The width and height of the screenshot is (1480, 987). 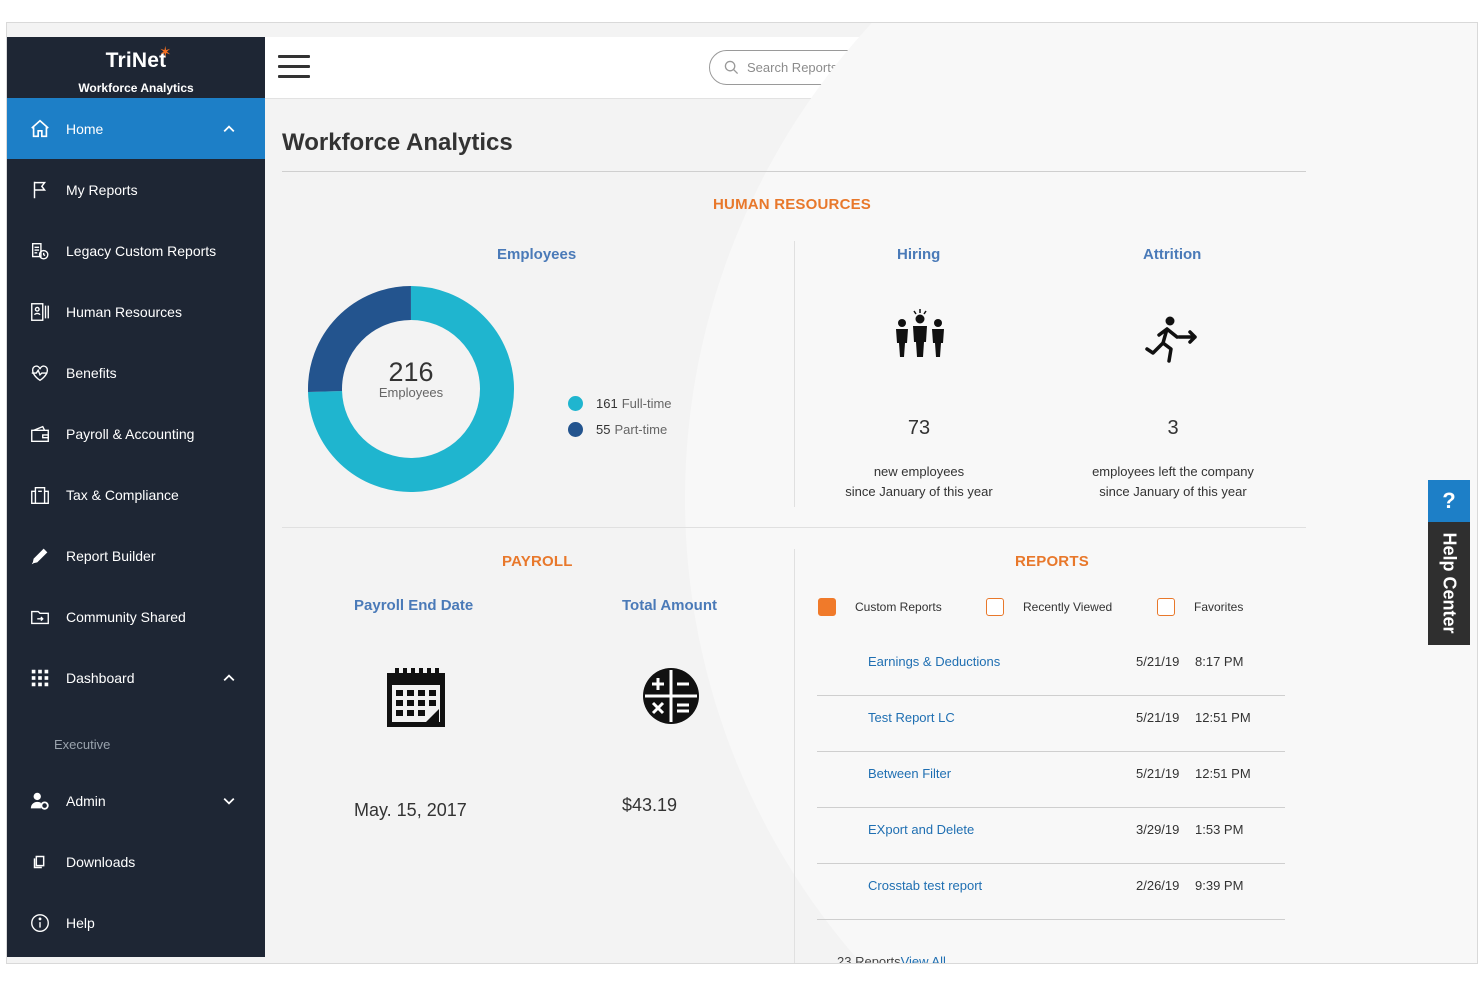 What do you see at coordinates (1363, 75) in the screenshot?
I see `last-login: Last Login: 5/22/19 9:32 AM` at bounding box center [1363, 75].